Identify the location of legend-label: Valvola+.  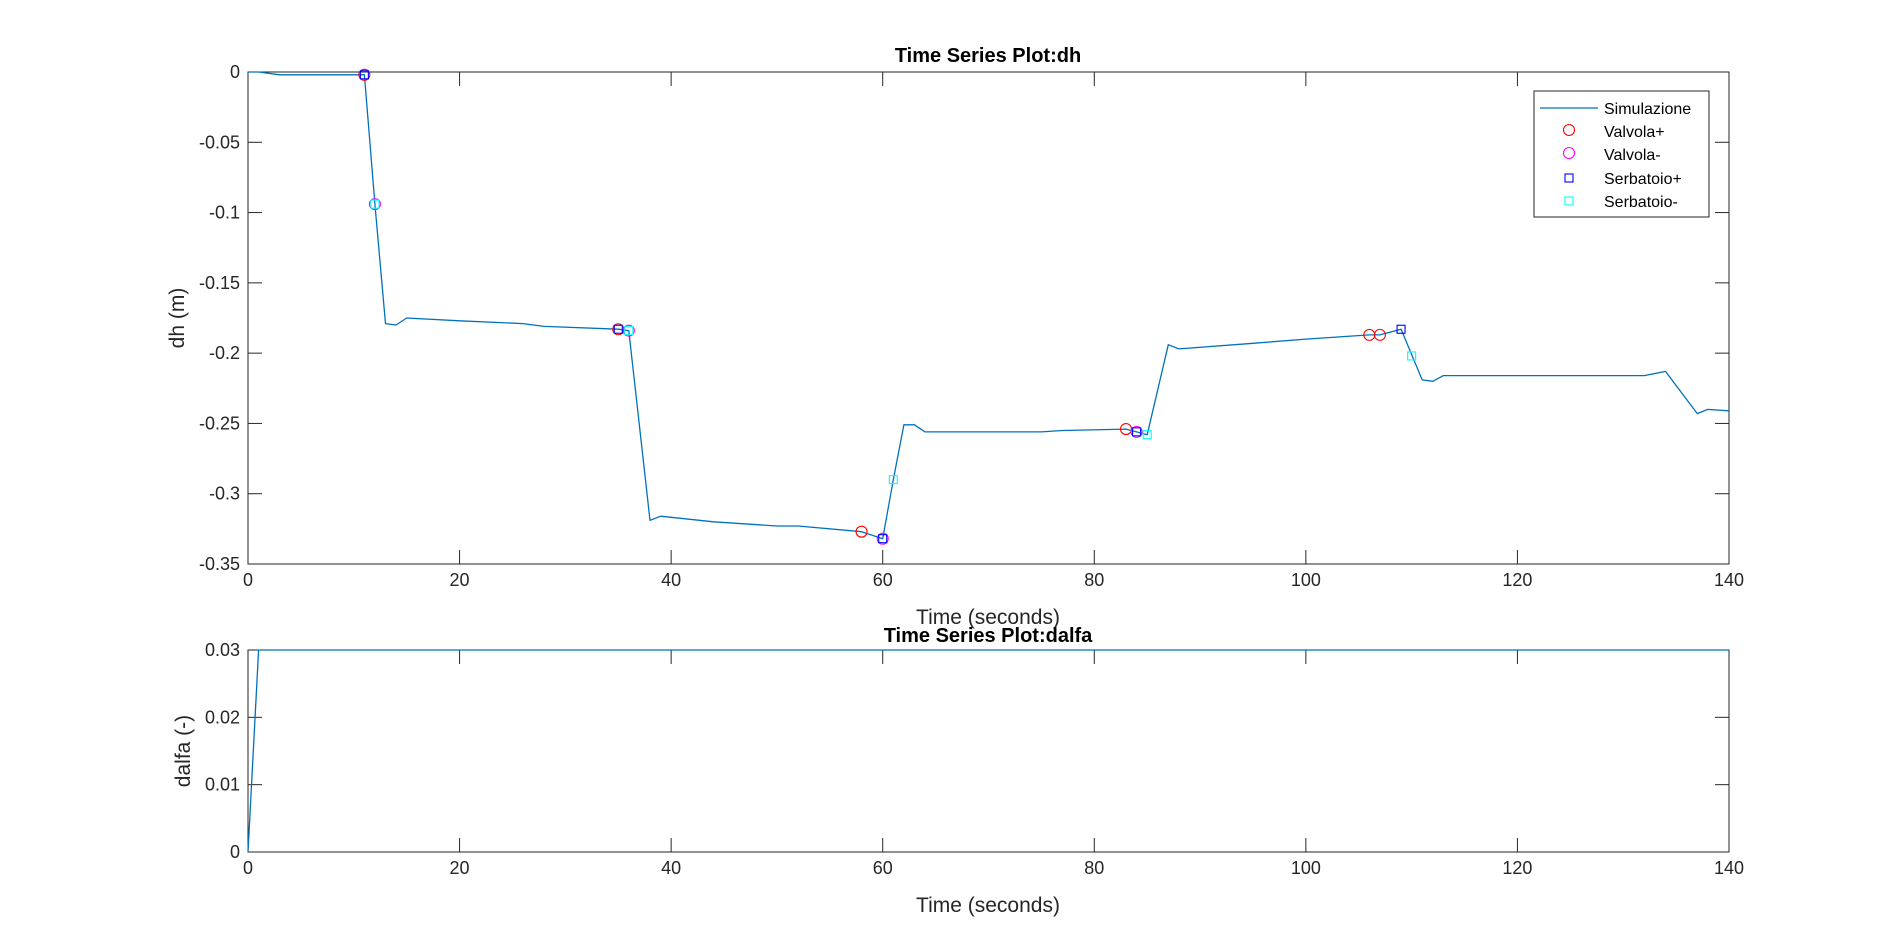
(1634, 132).